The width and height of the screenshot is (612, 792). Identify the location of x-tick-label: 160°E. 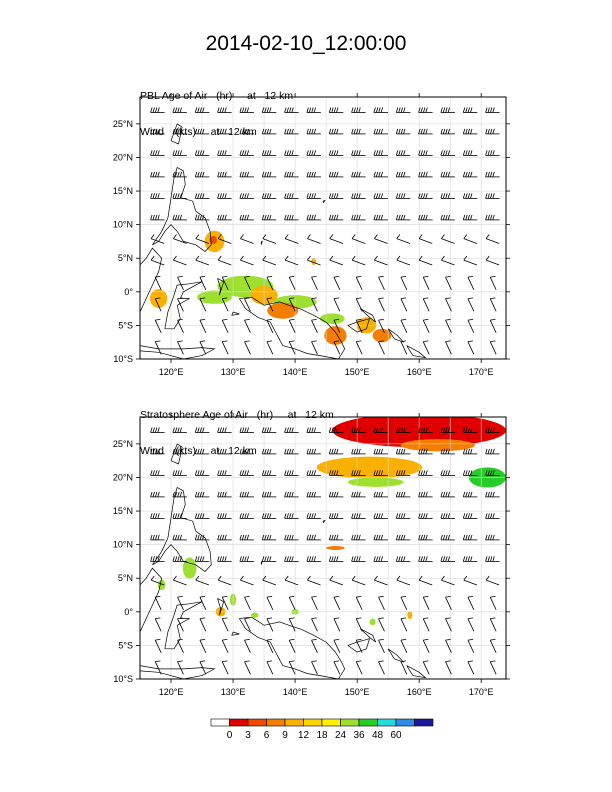
(419, 692).